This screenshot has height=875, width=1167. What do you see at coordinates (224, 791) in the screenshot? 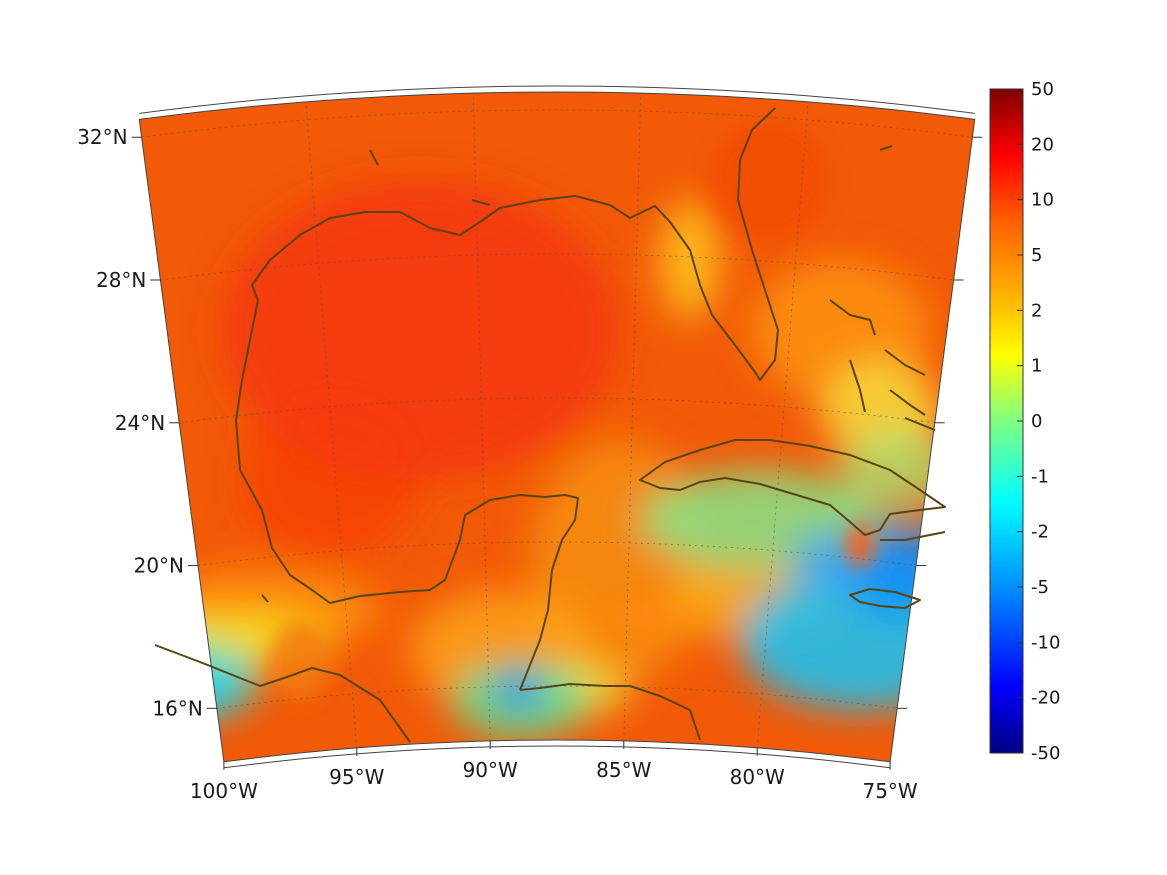
I see `lon-tick-label: 100°W` at bounding box center [224, 791].